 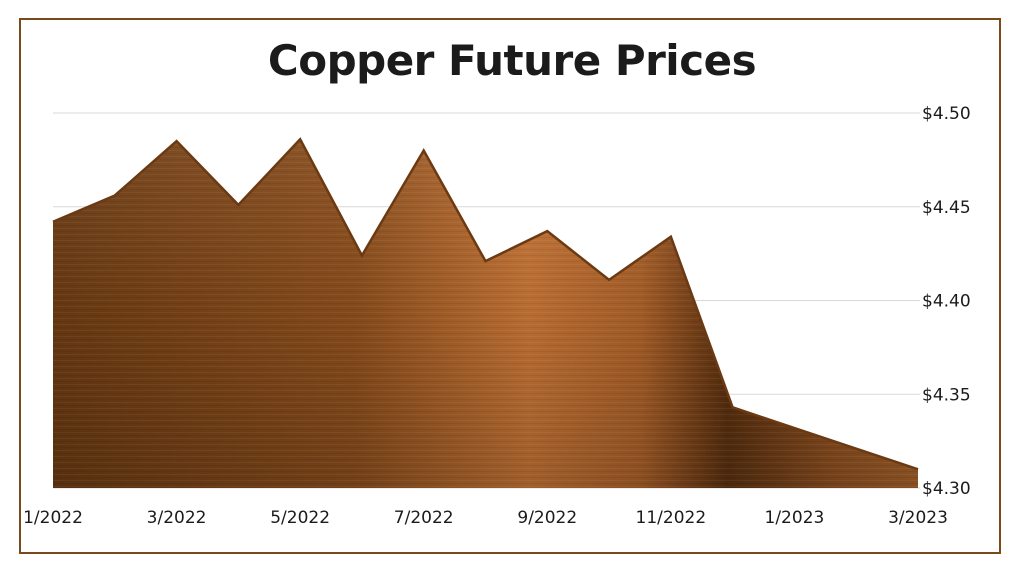 What do you see at coordinates (795, 518) in the screenshot?
I see `x-tick-label: 1/2023` at bounding box center [795, 518].